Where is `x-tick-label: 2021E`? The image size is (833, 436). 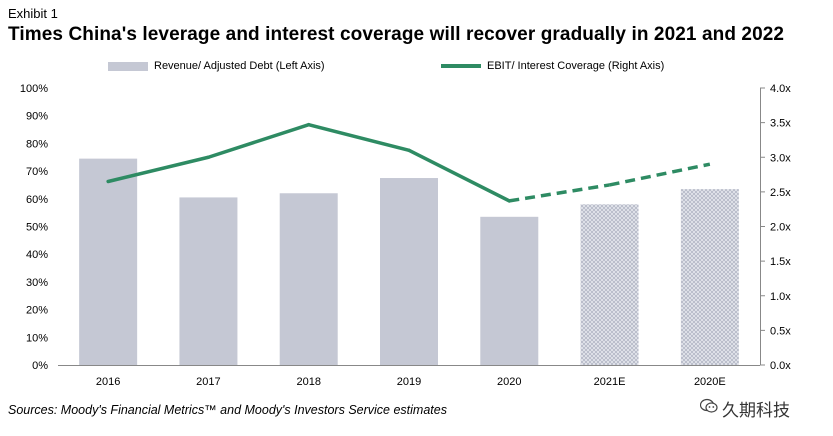
x-tick-label: 2021E is located at coordinates (610, 382).